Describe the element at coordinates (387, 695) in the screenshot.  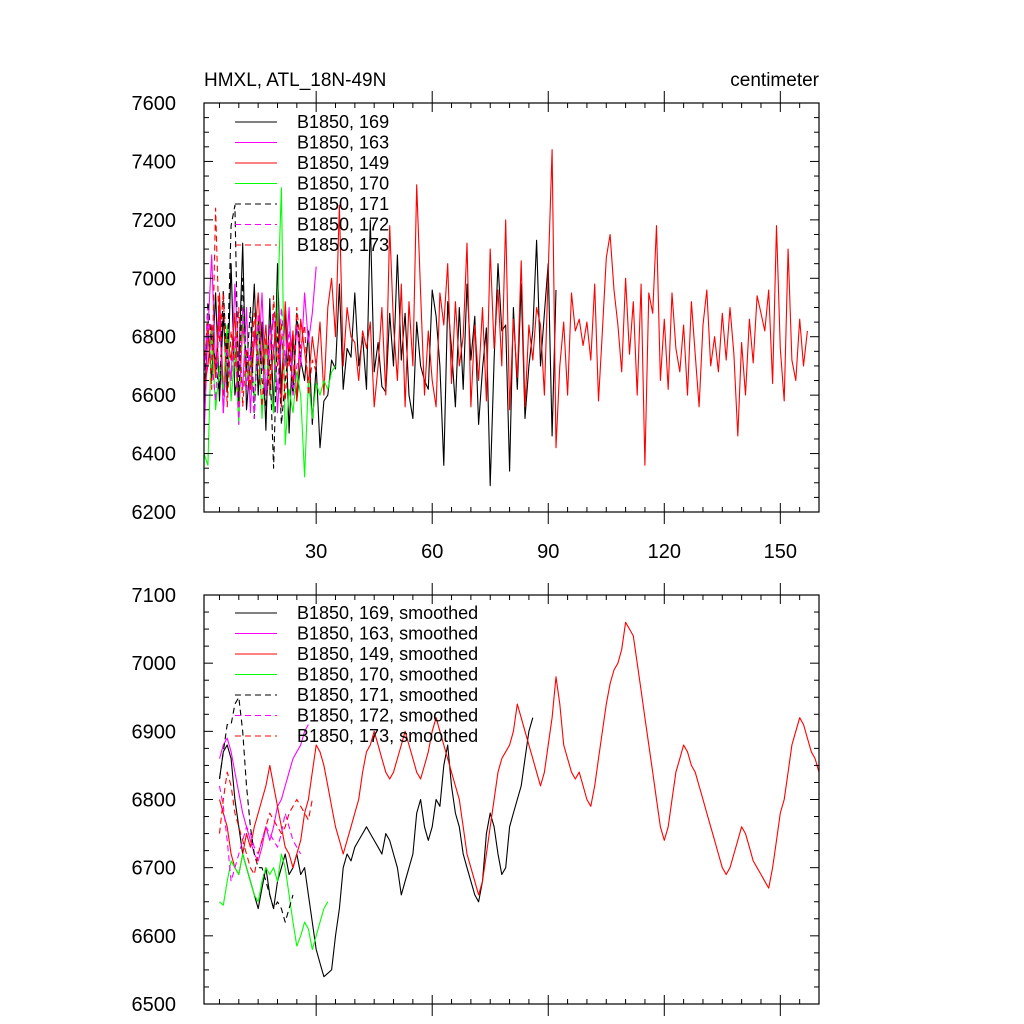
I see `legend-label-5: B1850, 171, smoothed` at that location.